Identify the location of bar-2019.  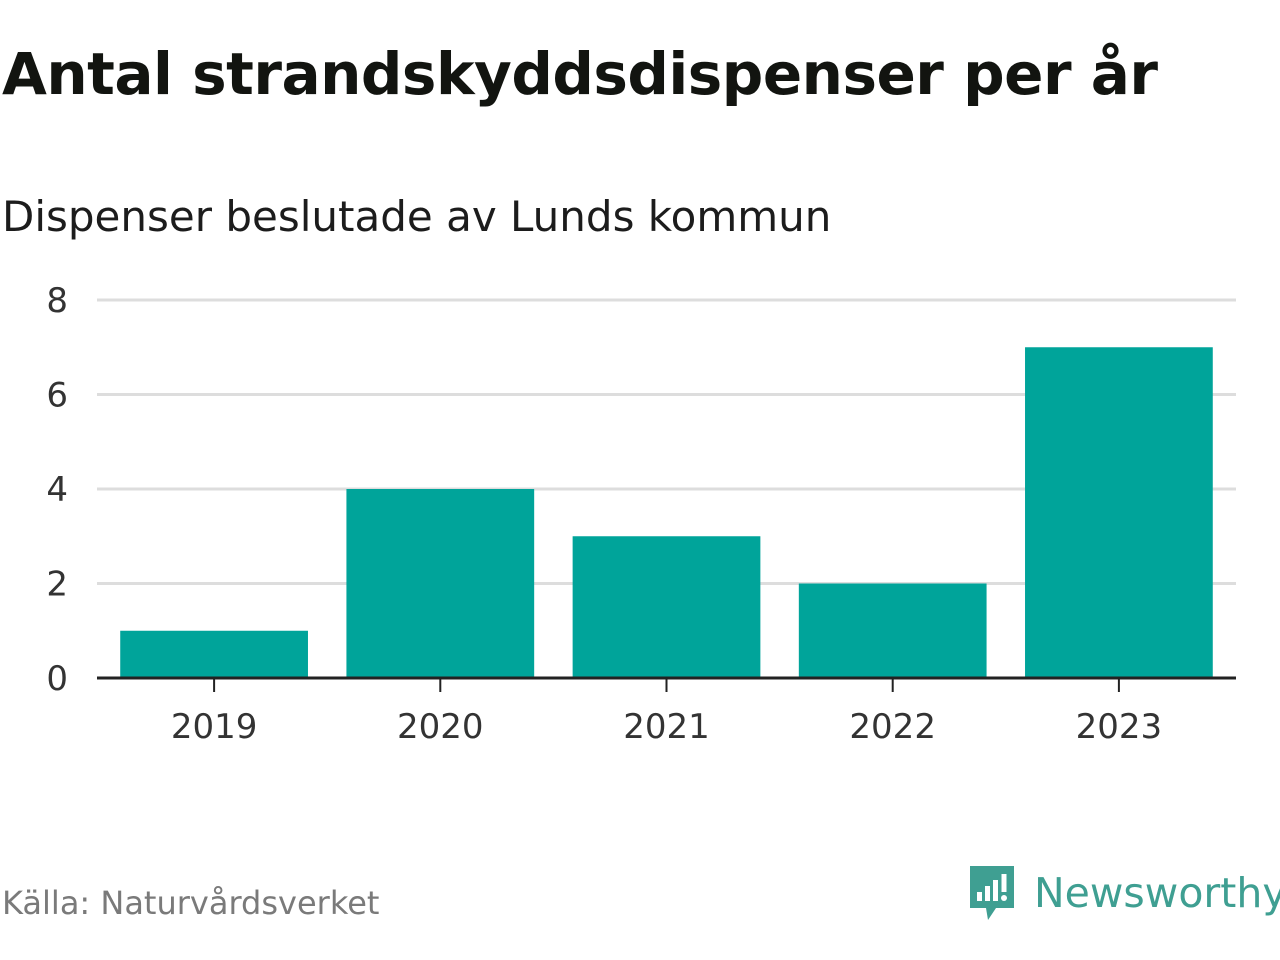
(214, 654).